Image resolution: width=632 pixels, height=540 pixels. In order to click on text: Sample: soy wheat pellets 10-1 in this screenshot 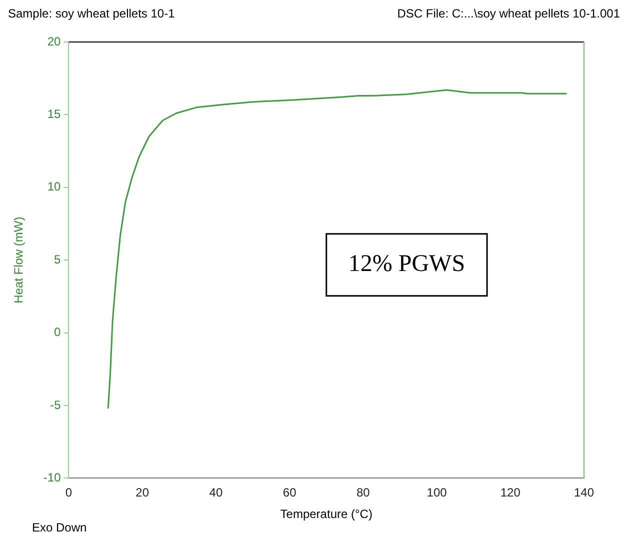, I will do `click(92, 13)`.